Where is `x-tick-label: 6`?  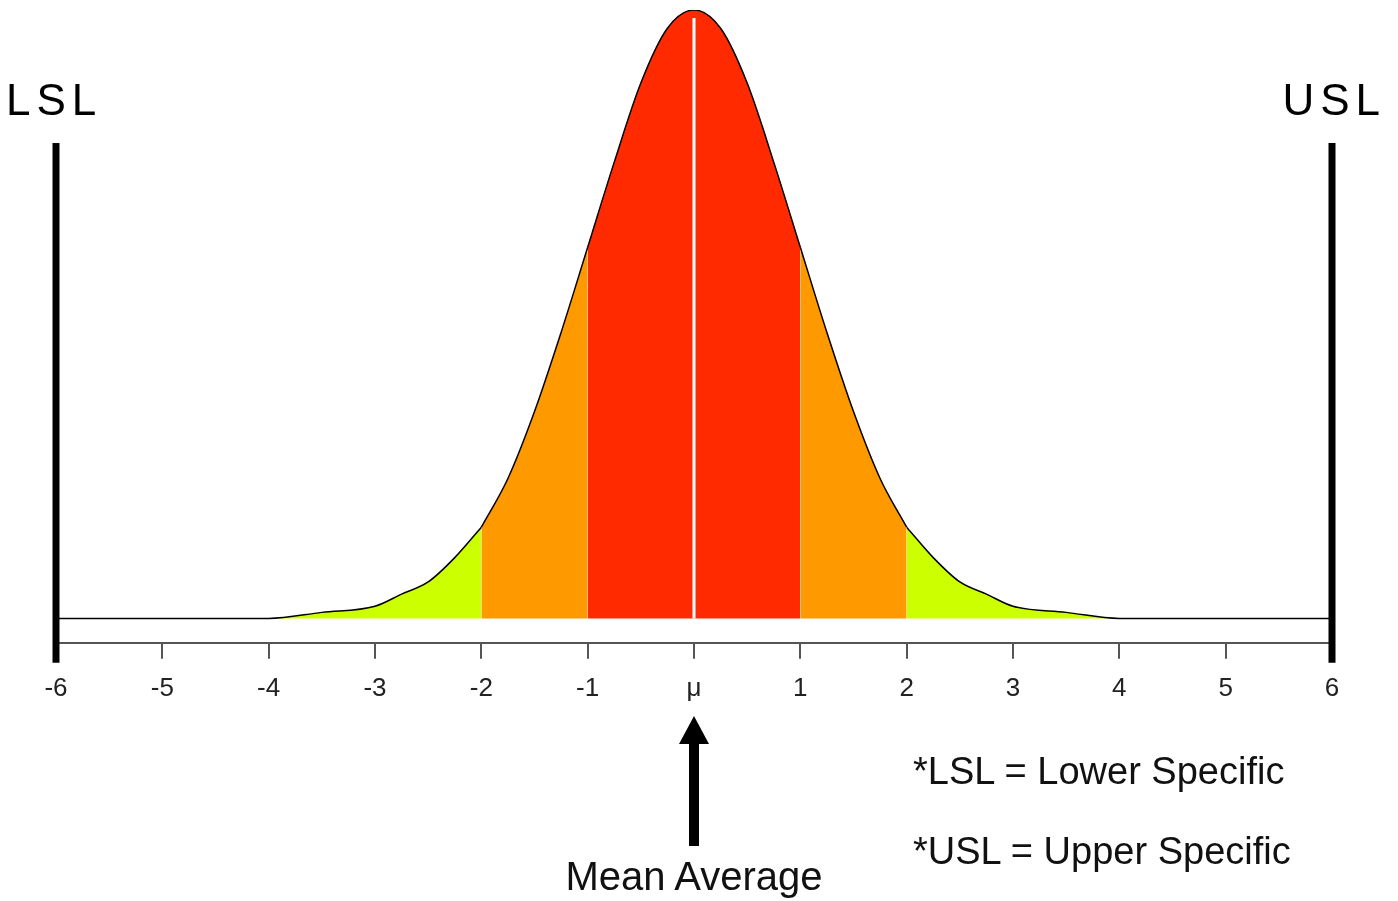 x-tick-label: 6 is located at coordinates (1332, 686).